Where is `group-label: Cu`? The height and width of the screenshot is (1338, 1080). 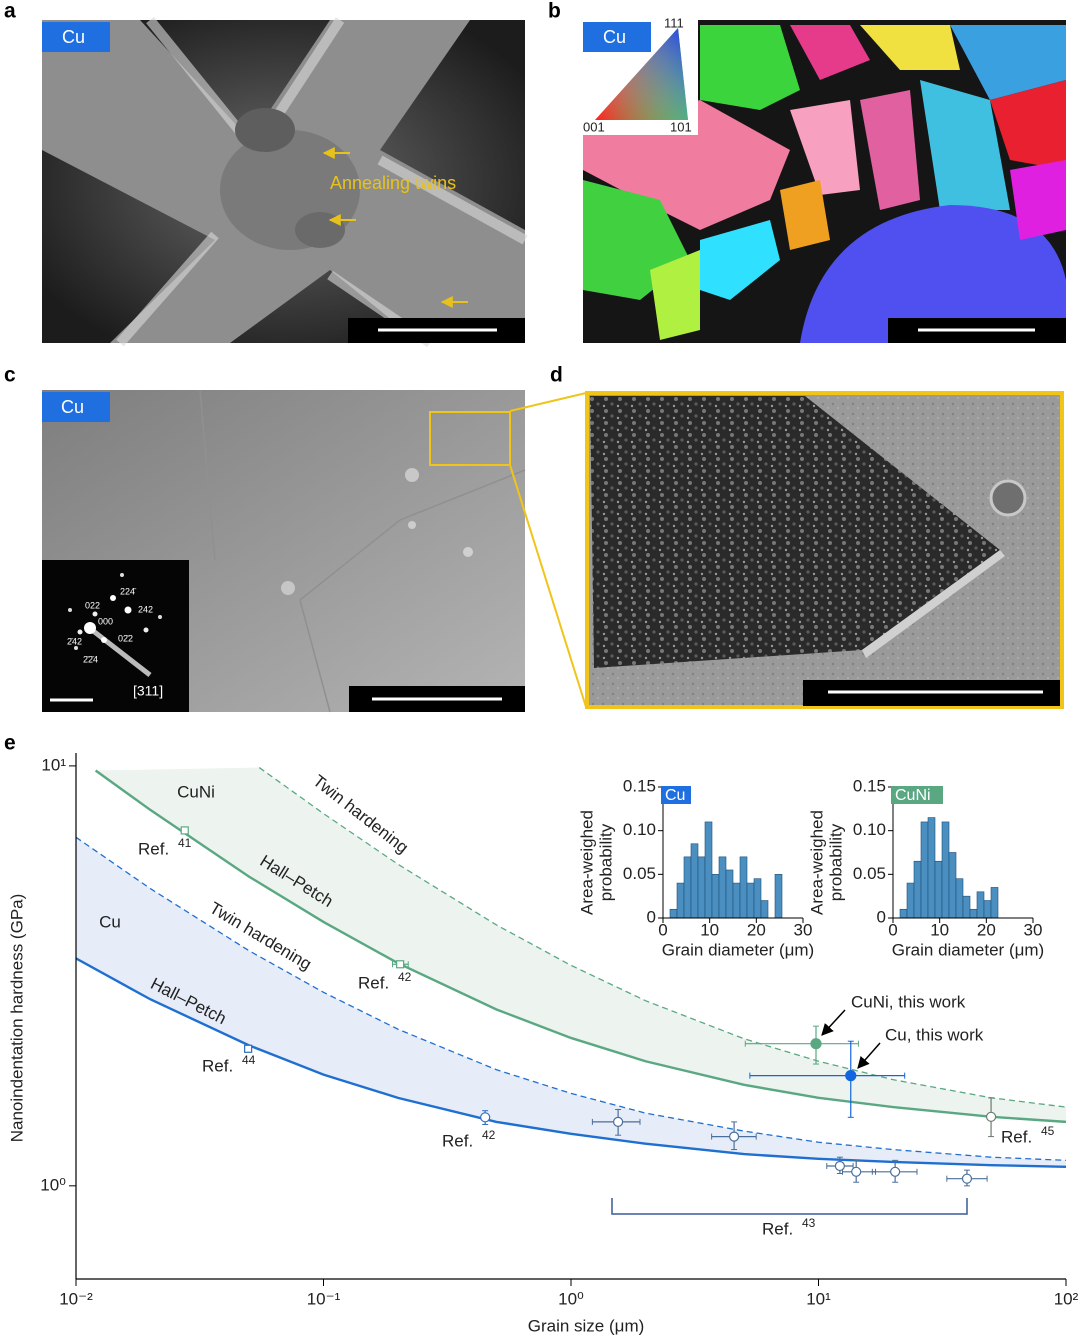
group-label: Cu is located at coordinates (110, 921).